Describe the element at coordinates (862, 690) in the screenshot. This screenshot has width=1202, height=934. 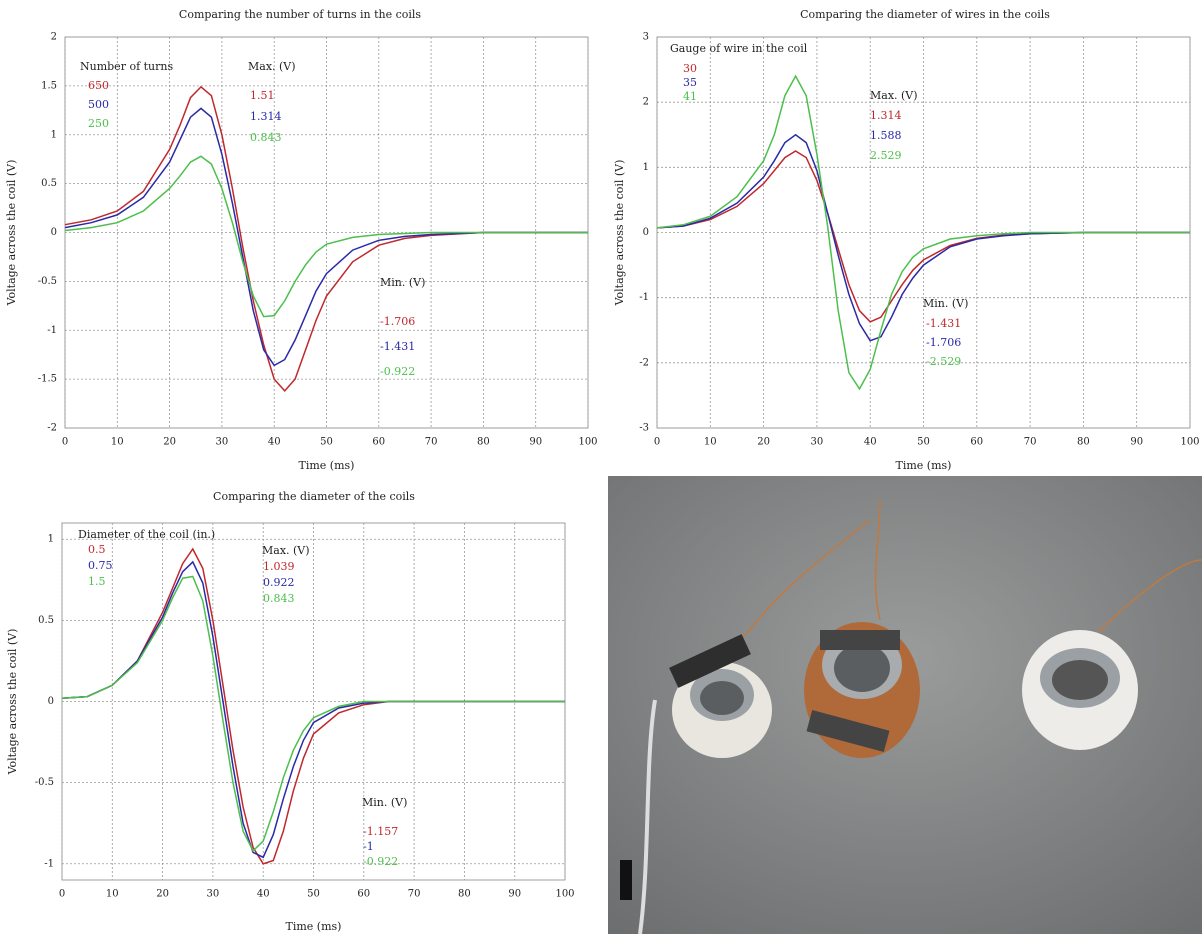
I see `coil-medium` at that location.